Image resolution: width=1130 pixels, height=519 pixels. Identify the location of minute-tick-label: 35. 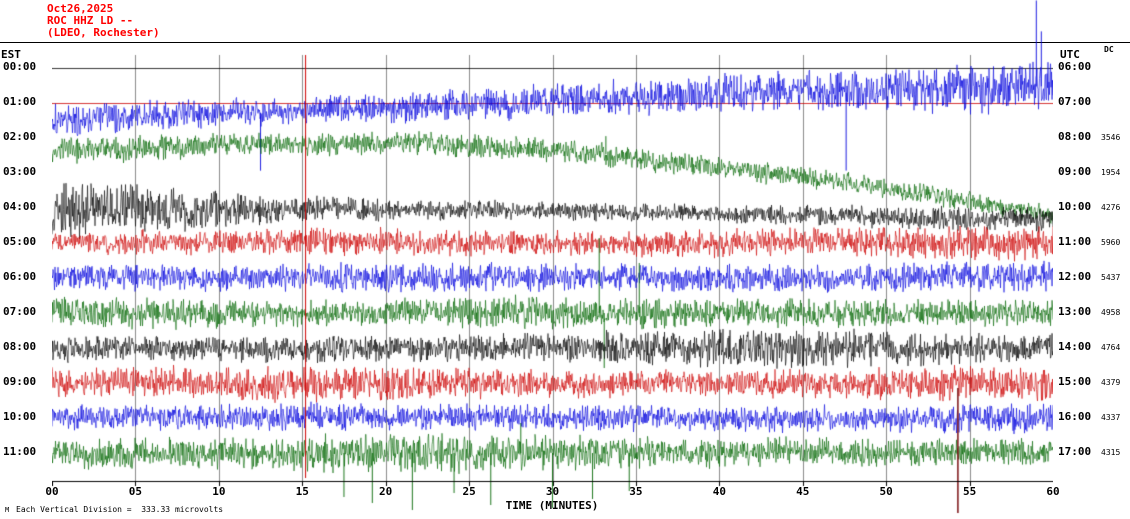
(636, 491).